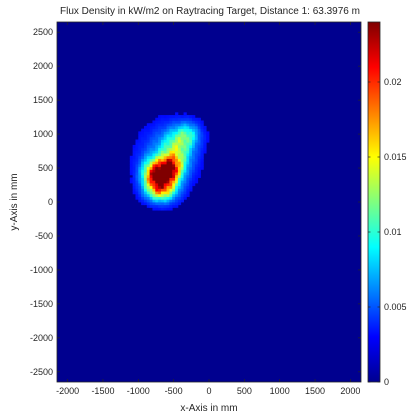  Describe the element at coordinates (169, 161) in the screenshot. I see `heatmap-cells` at that location.